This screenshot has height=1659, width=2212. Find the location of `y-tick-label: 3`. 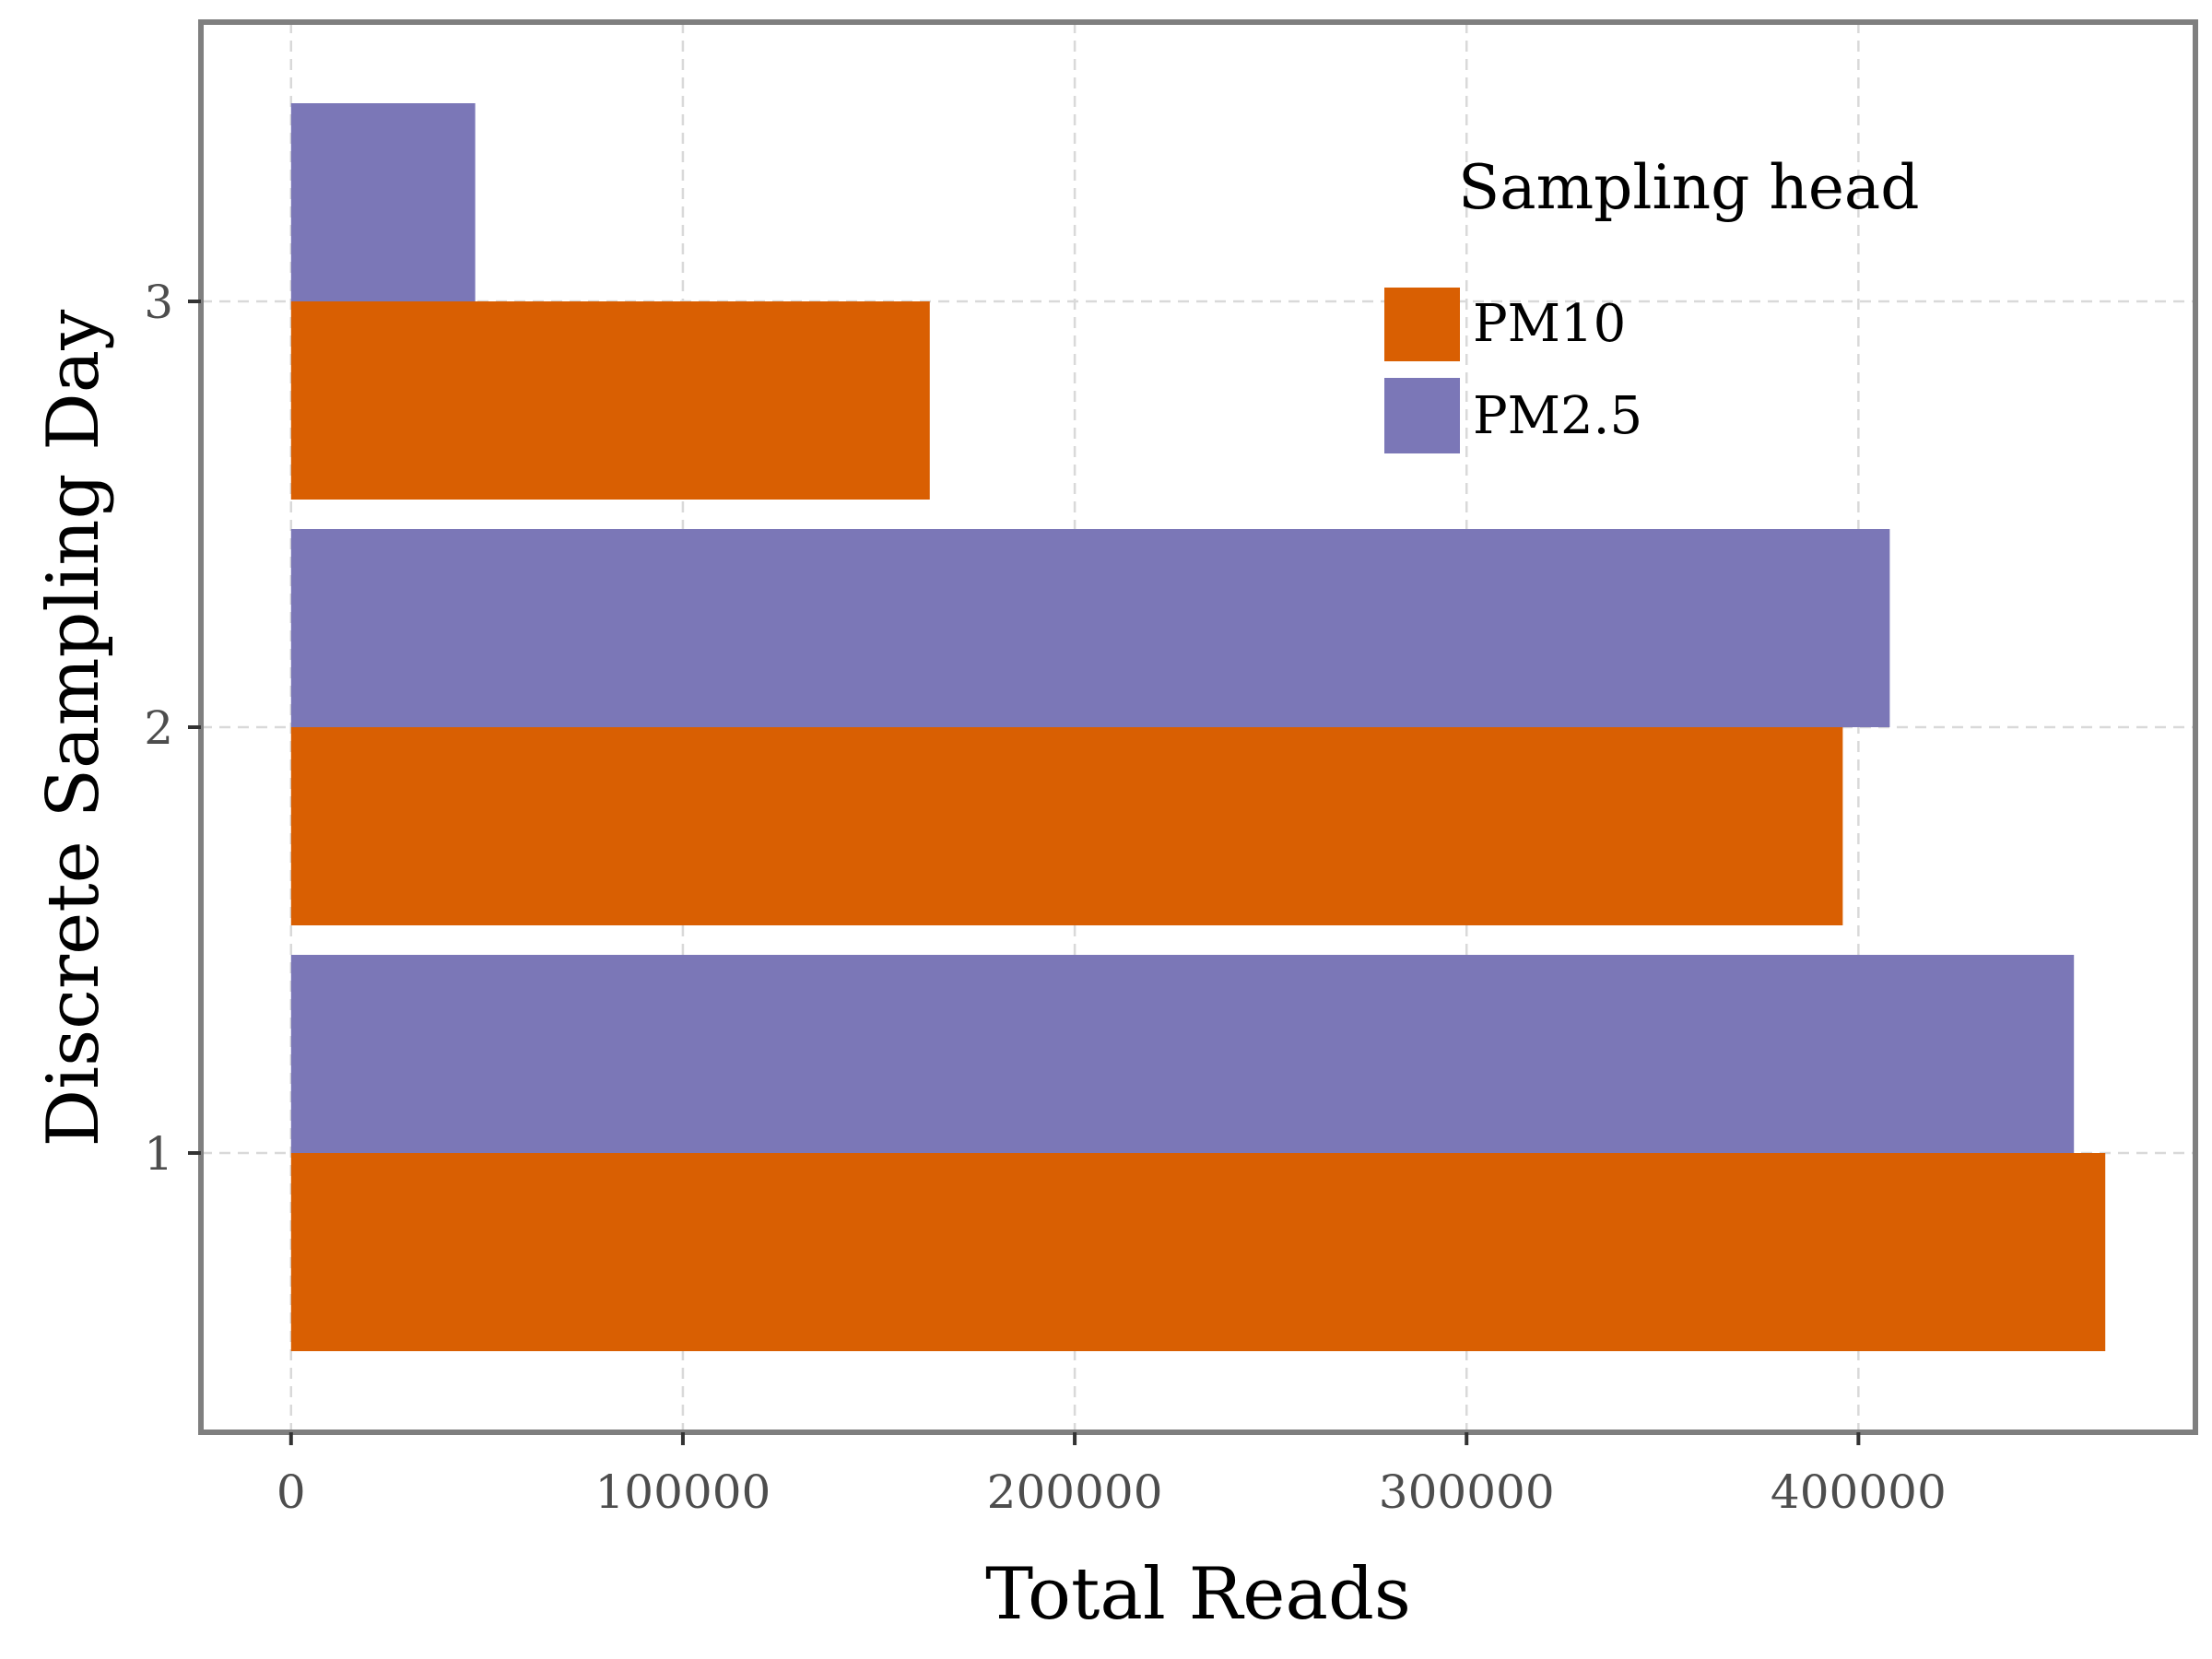

y-tick-label: 3 is located at coordinates (158, 302).